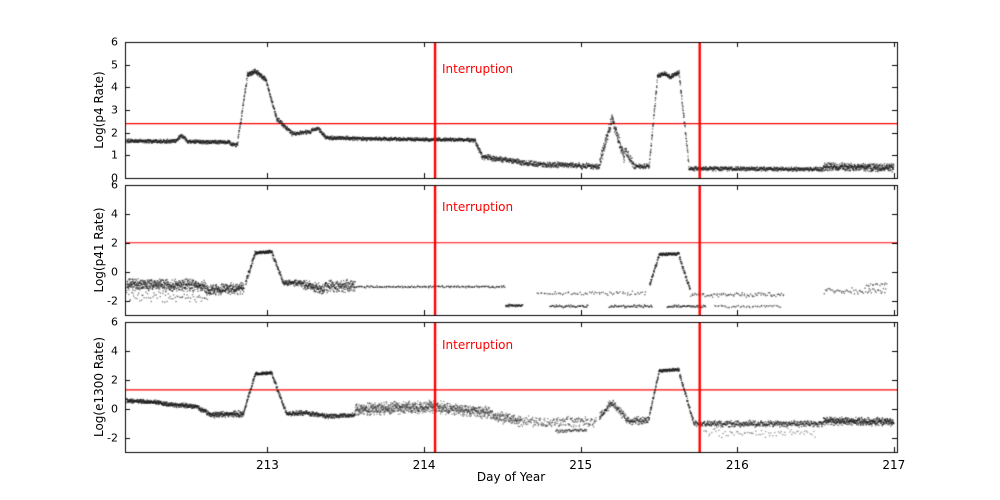 The width and height of the screenshot is (1000, 500). Describe the element at coordinates (114, 110) in the screenshot. I see `y-tick-label: 3` at that location.